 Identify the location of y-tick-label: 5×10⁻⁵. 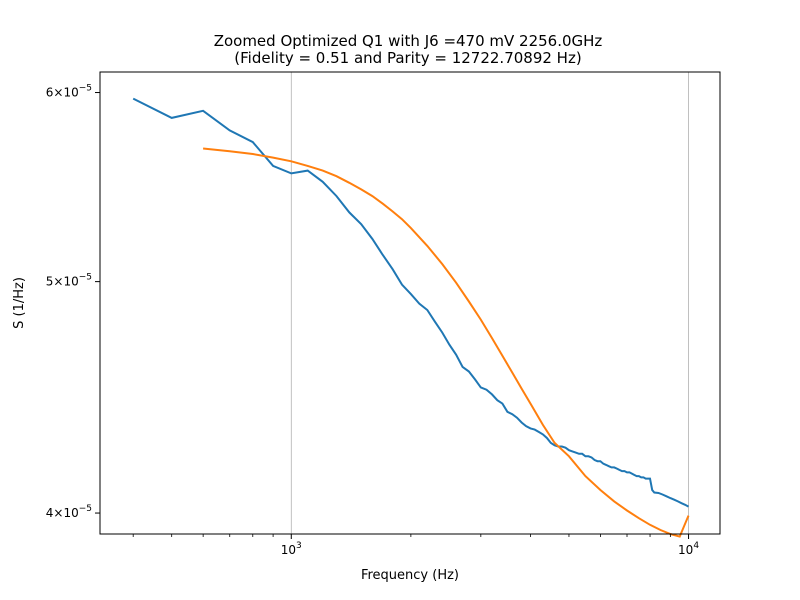
(69, 281).